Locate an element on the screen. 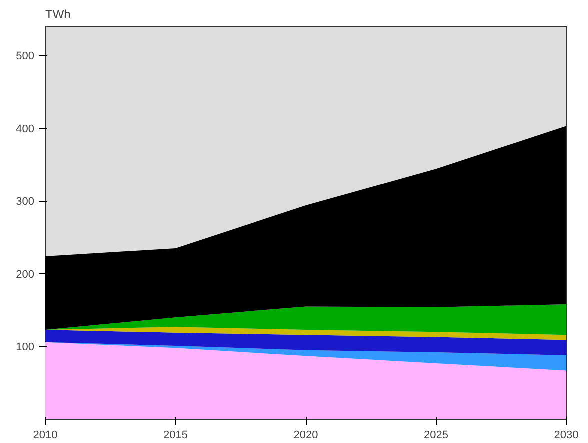 The image size is (588, 443). x-tick-label: 2010 is located at coordinates (45, 436).